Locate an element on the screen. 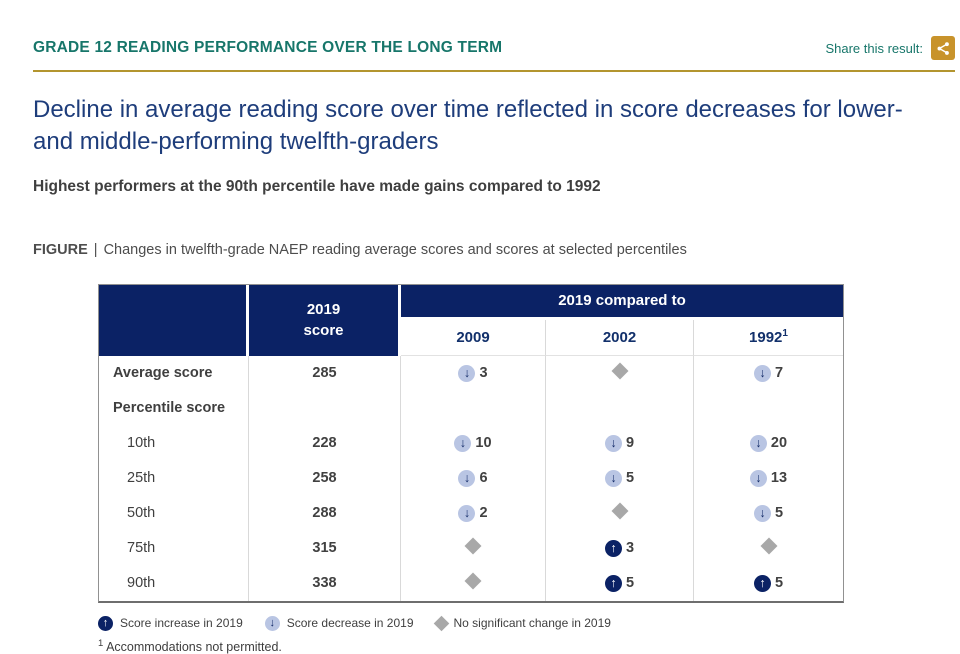 This screenshot has width=960, height=654. row-label: 50th is located at coordinates (174, 513).